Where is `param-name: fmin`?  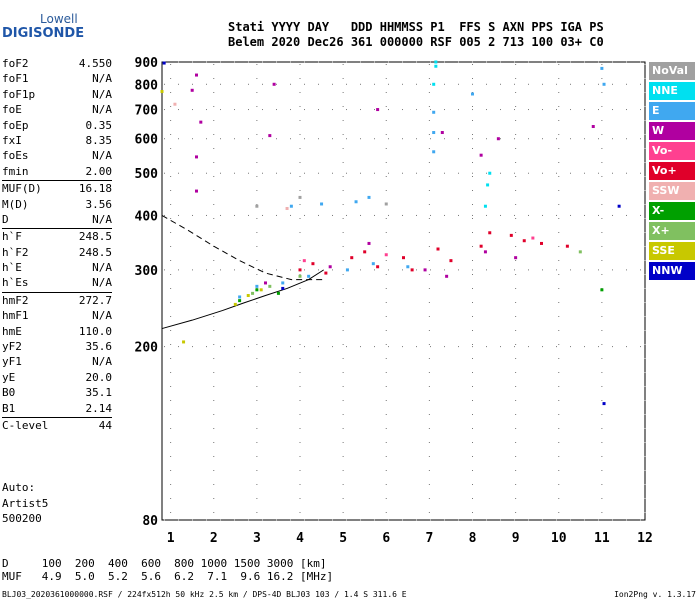 param-name: fmin is located at coordinates (15, 171).